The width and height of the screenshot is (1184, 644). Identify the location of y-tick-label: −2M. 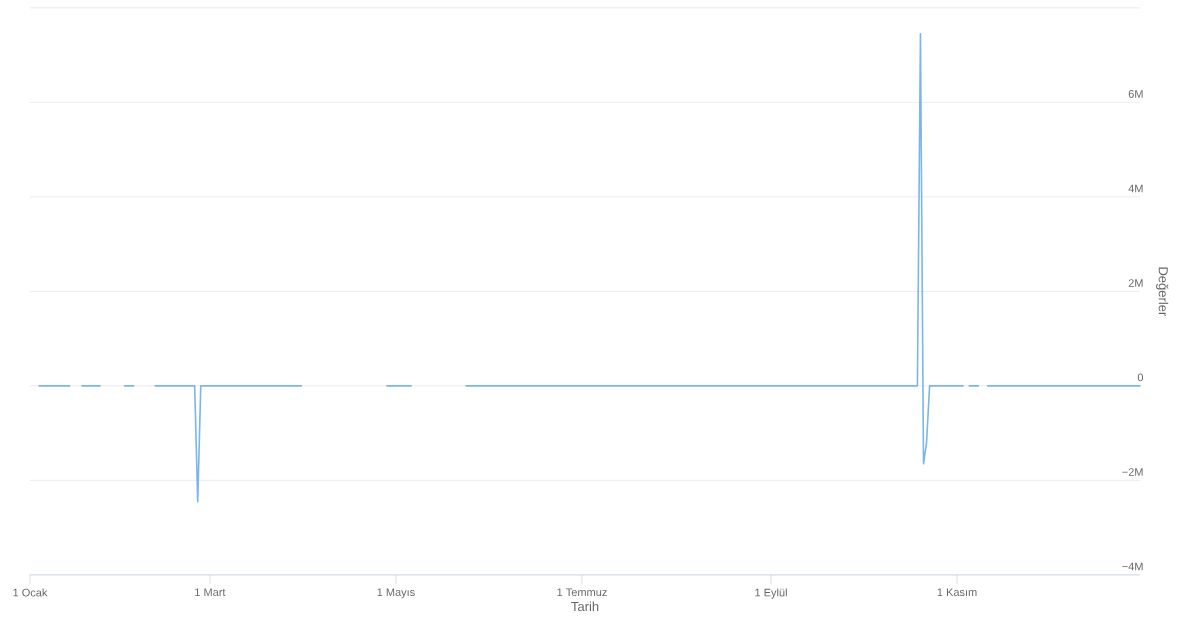
(1132, 472).